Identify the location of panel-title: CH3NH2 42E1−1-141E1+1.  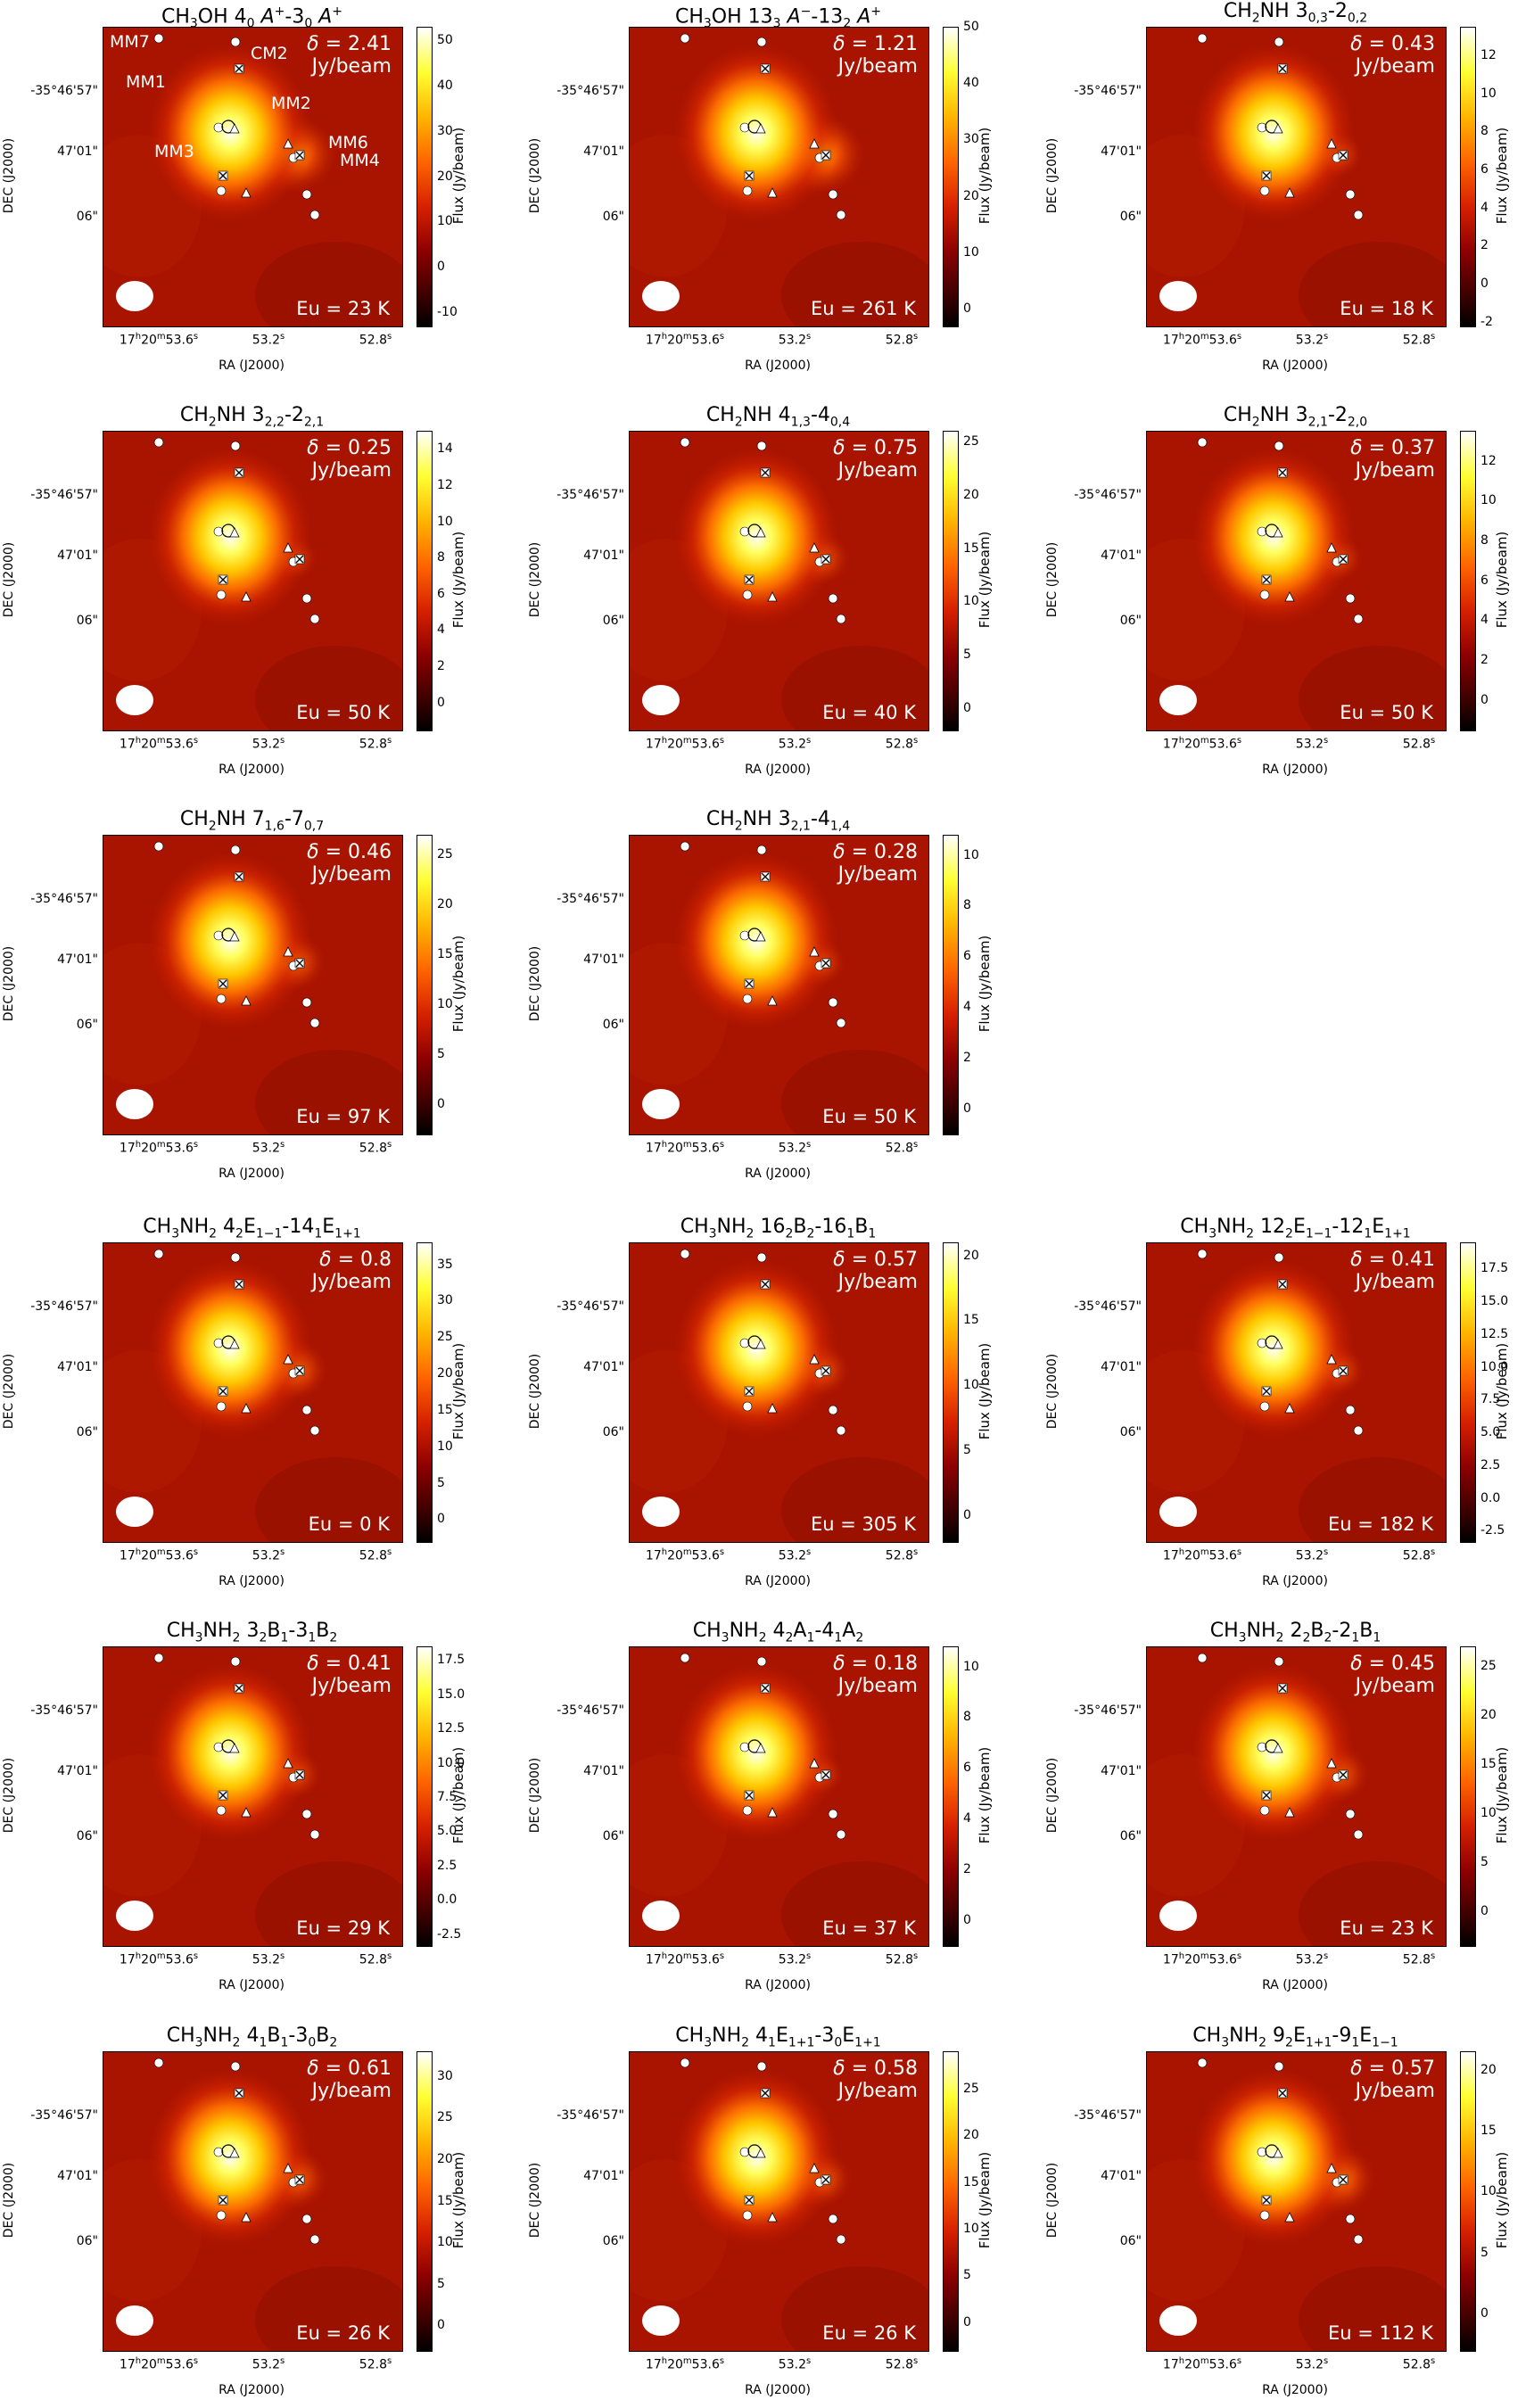
(252, 1229).